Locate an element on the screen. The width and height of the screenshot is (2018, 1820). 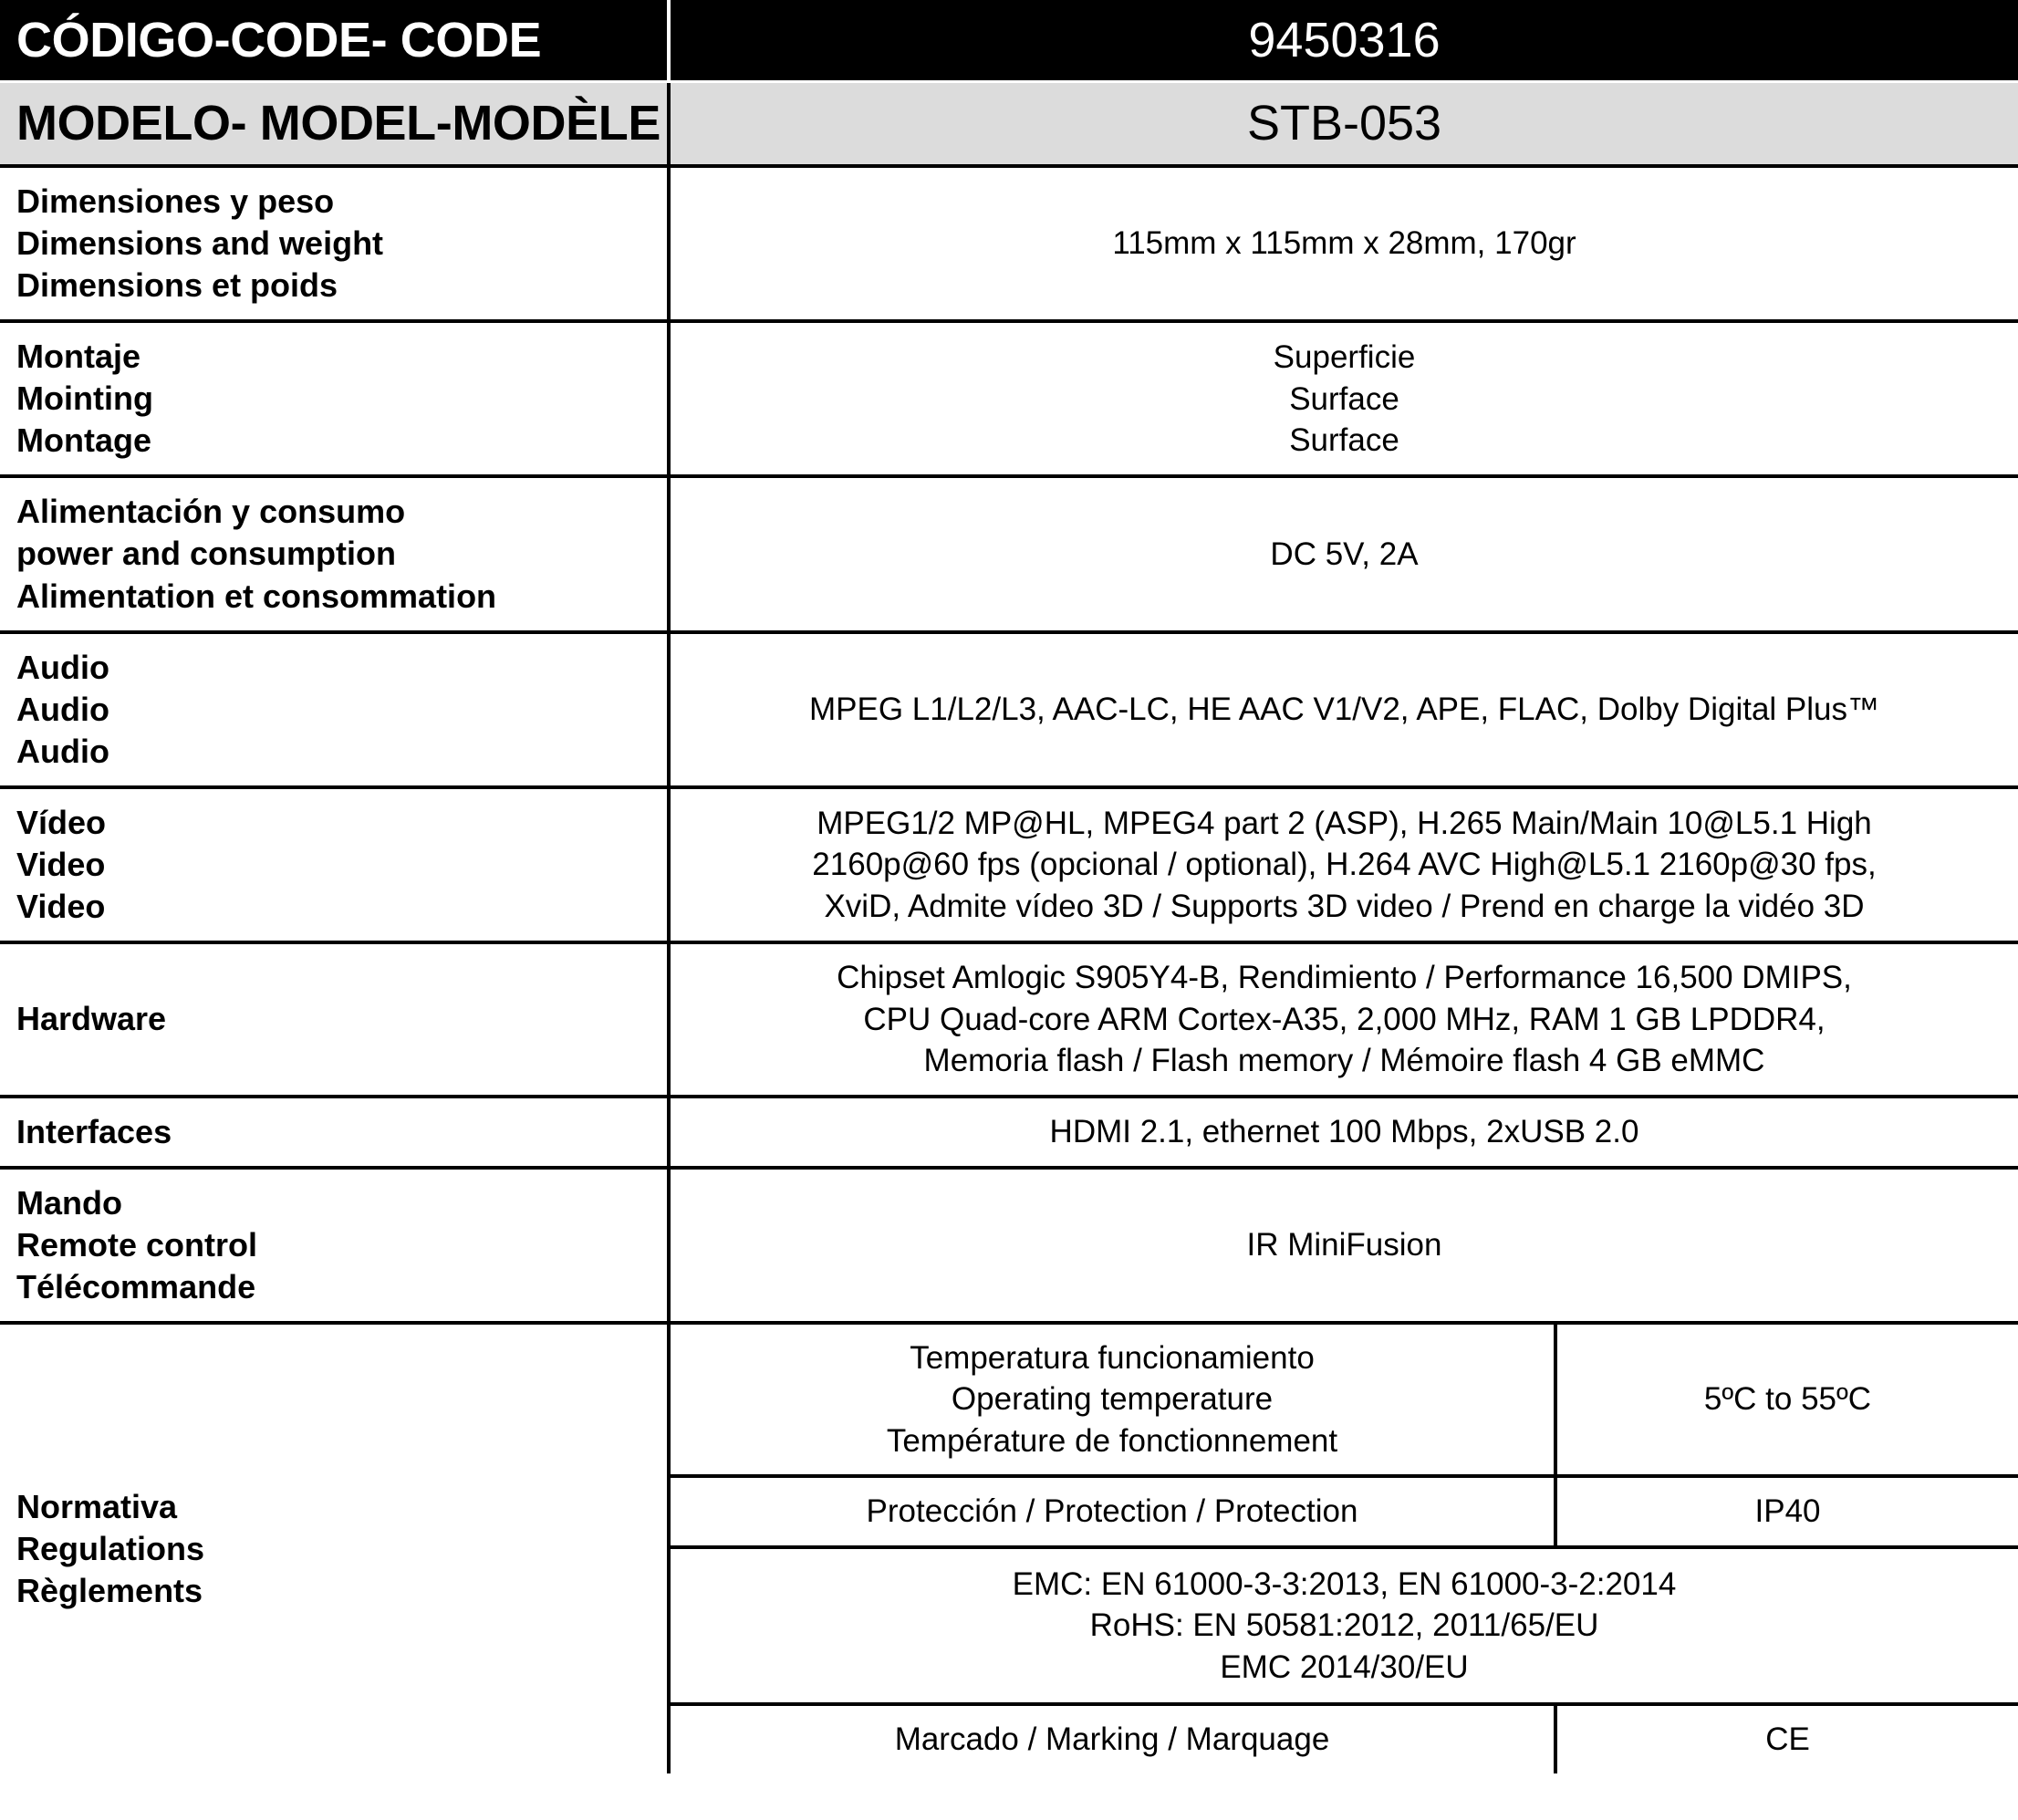
value-line: Superficie is located at coordinates (1344, 358).